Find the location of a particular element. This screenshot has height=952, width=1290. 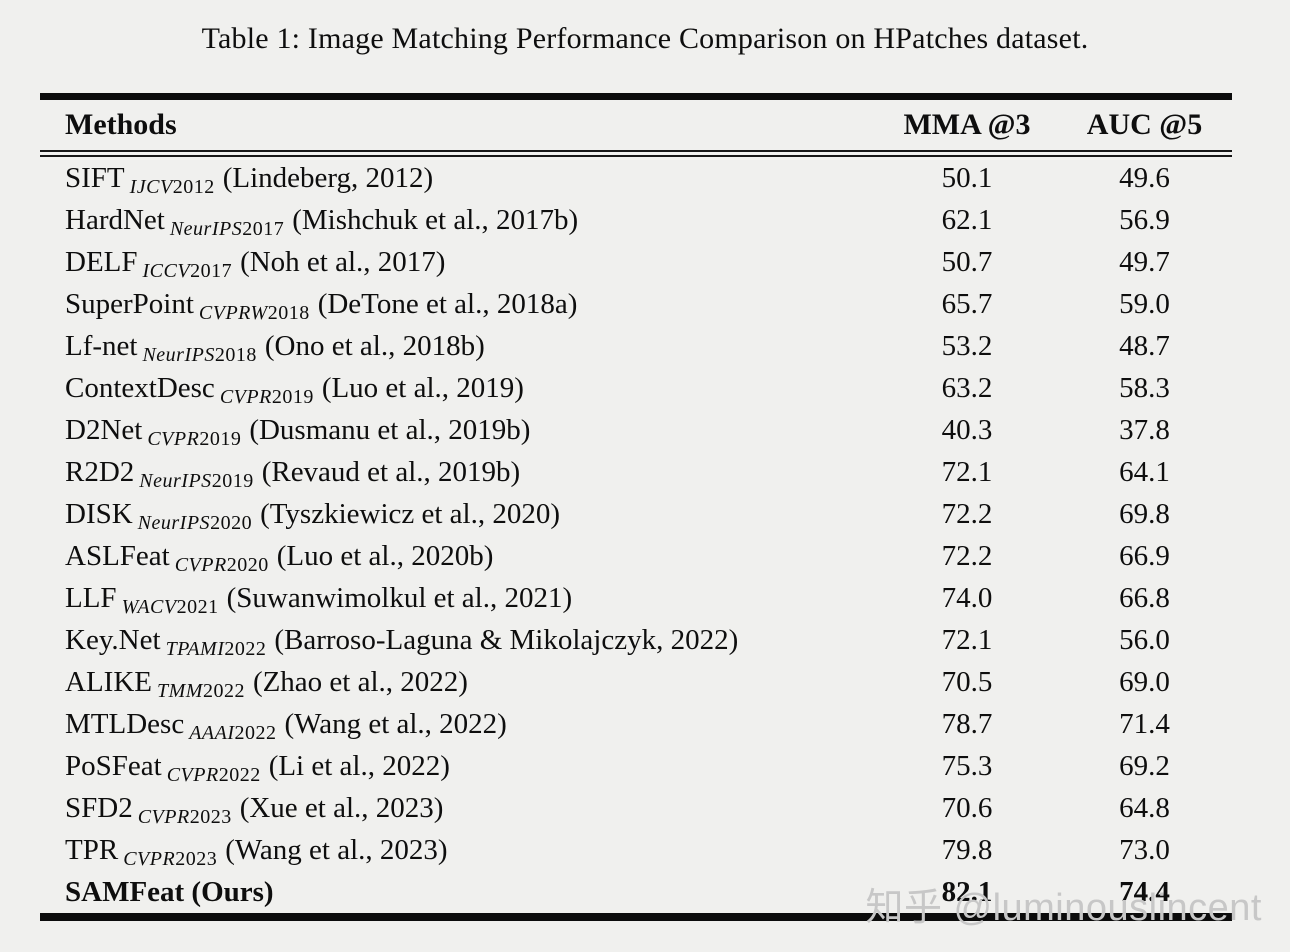

auc5-value: 69.8 is located at coordinates (1144, 513).